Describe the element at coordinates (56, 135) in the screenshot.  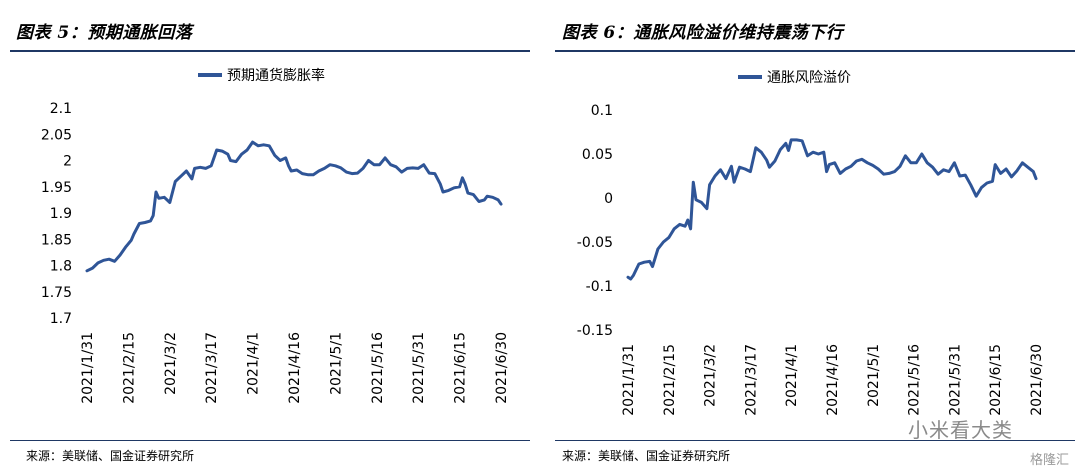
I see `y-tick-label: 2.05` at that location.